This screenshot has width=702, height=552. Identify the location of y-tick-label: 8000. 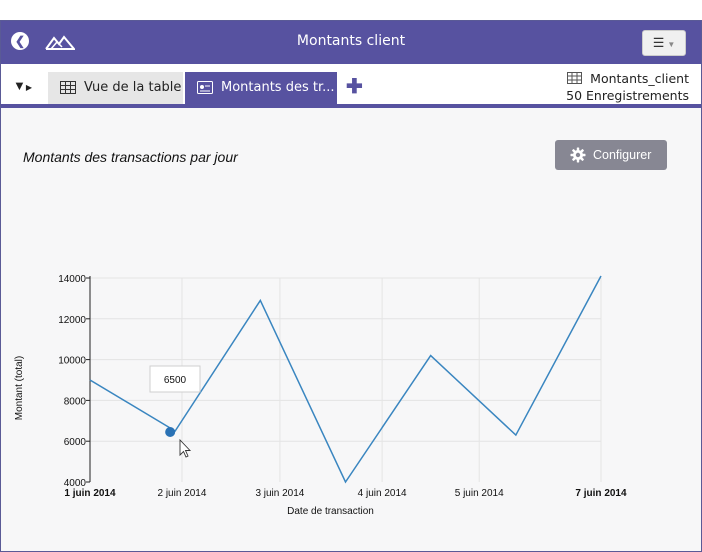
(75, 401).